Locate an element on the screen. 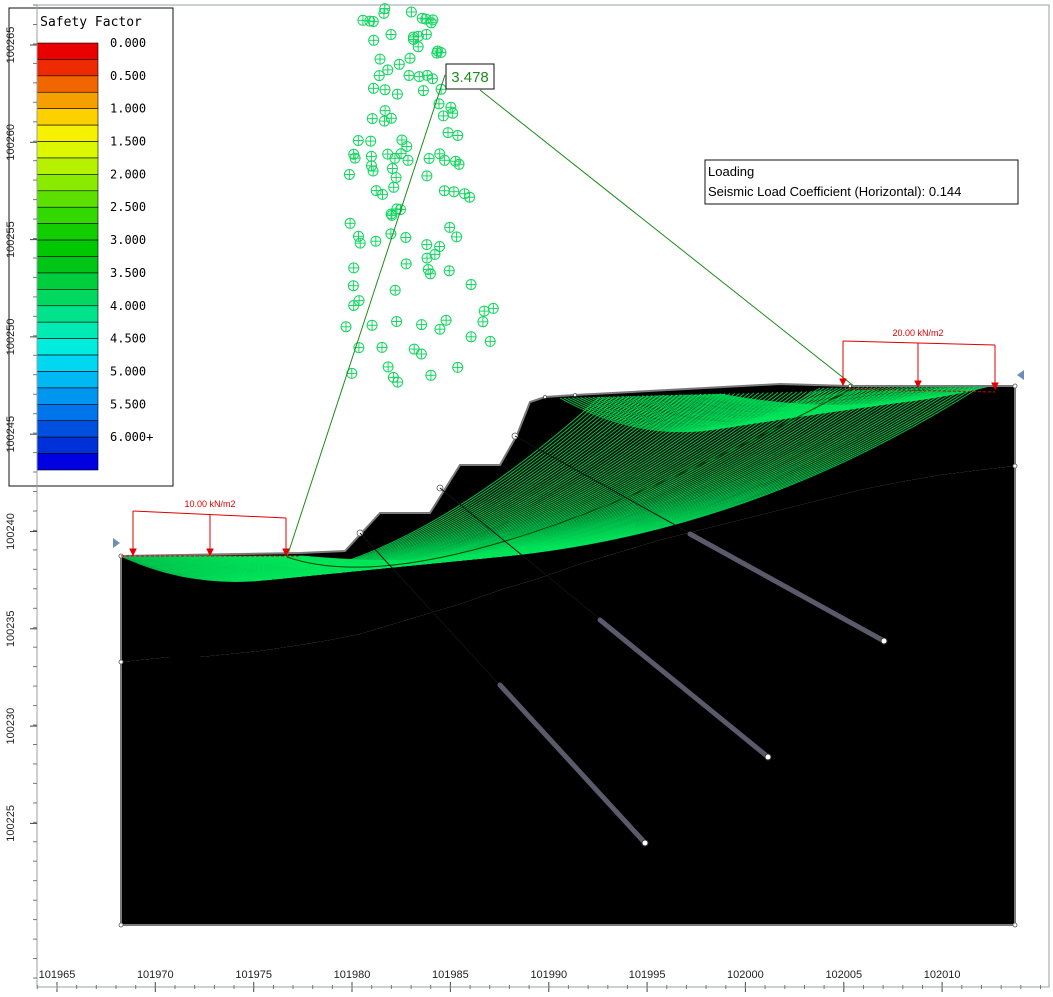  x-tick-label: 102005 is located at coordinates (843, 975).